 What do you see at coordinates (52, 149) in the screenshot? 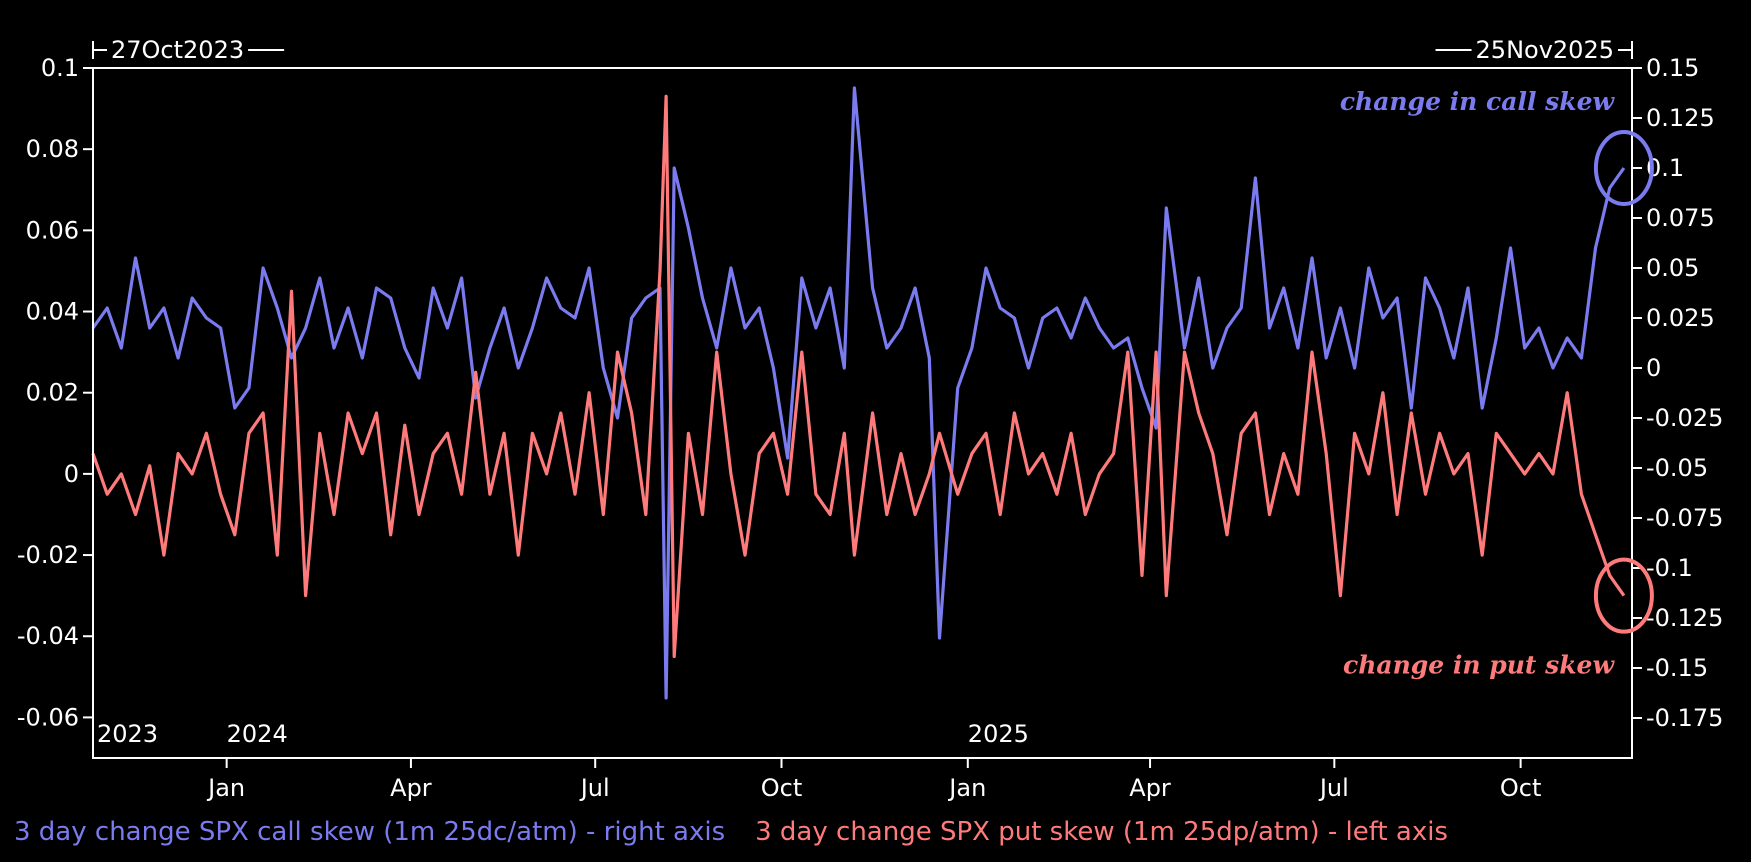
I see `left-axis-tick-label: 0.08` at bounding box center [52, 149].